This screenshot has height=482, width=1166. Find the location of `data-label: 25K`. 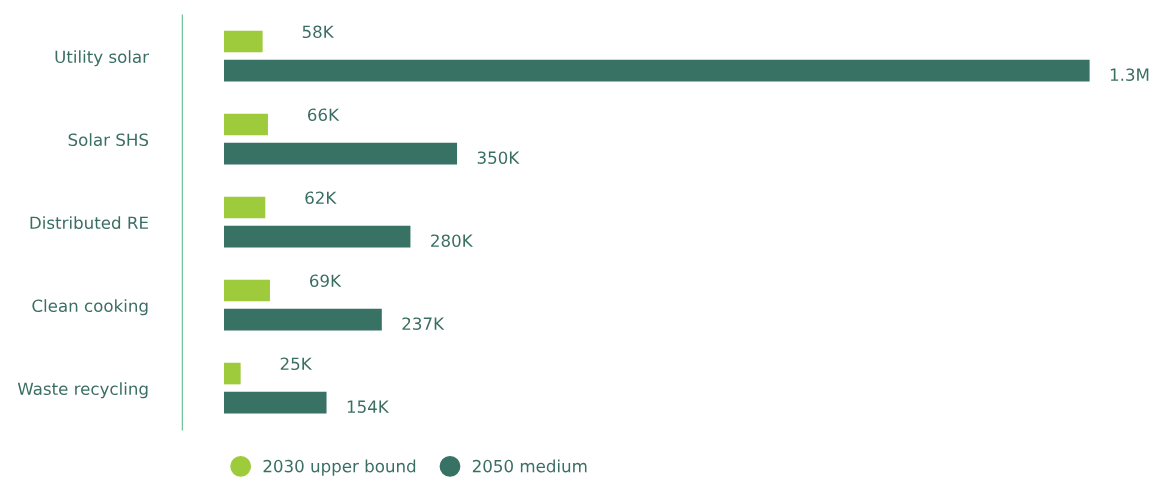

data-label: 25K is located at coordinates (296, 364).